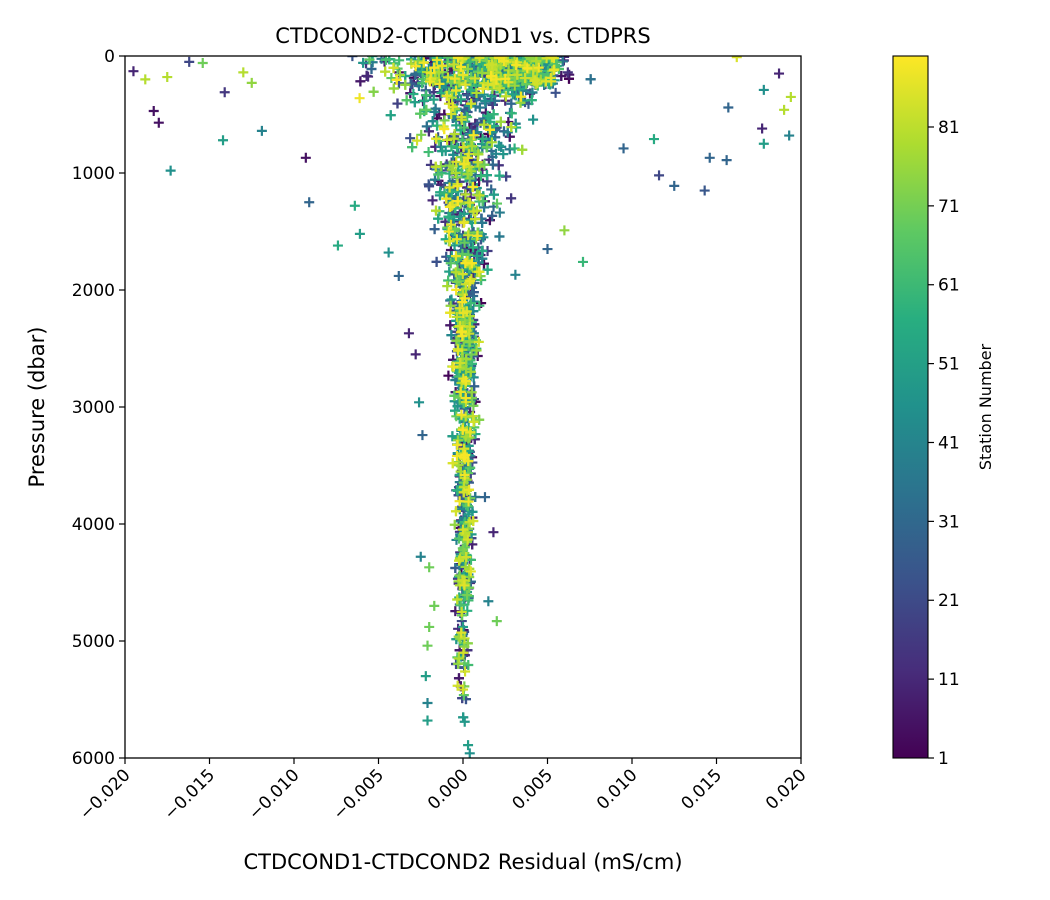 This screenshot has width=1050, height=900. Describe the element at coordinates (532, 789) in the screenshot. I see `x-tick-label: 0.005` at that location.